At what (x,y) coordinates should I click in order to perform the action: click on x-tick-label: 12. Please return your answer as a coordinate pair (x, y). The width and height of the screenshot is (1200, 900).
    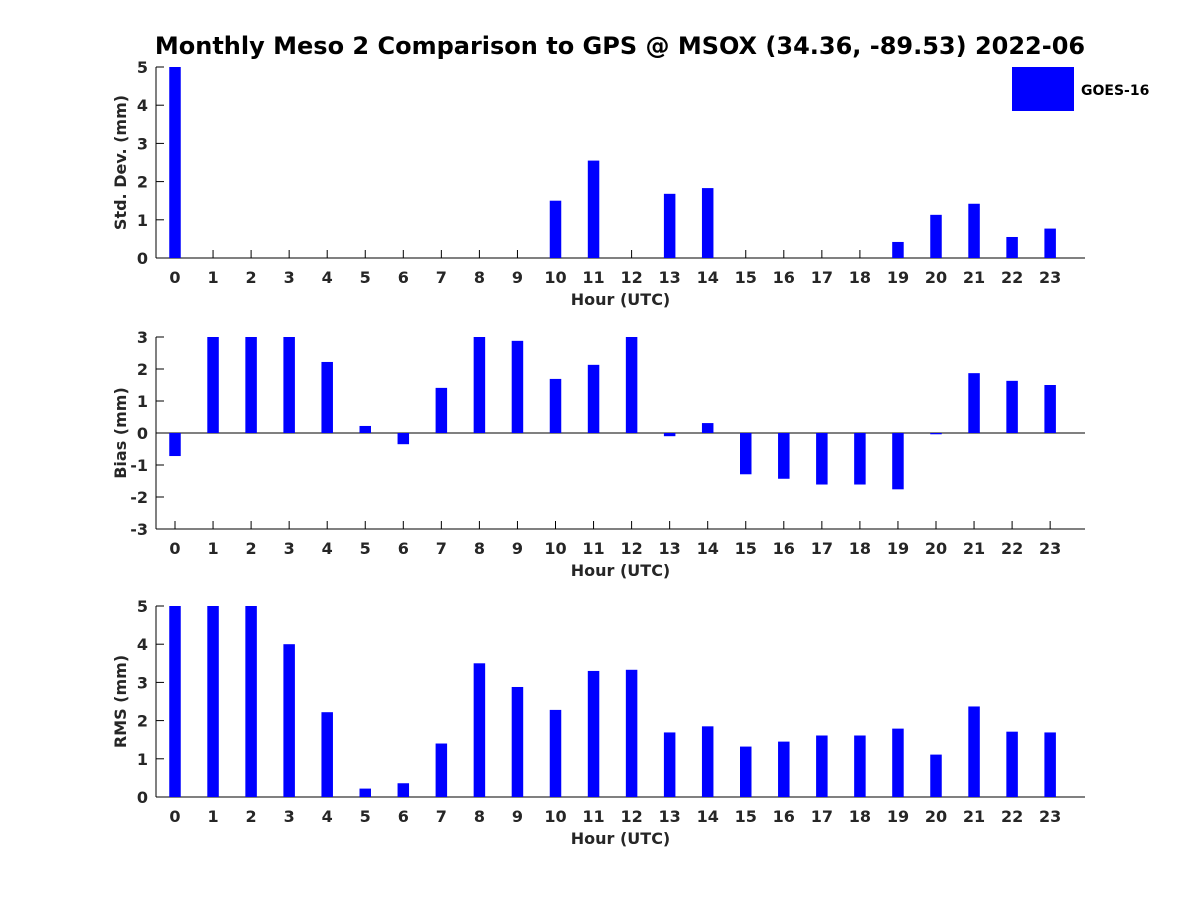
    Looking at the image, I should click on (631, 816).